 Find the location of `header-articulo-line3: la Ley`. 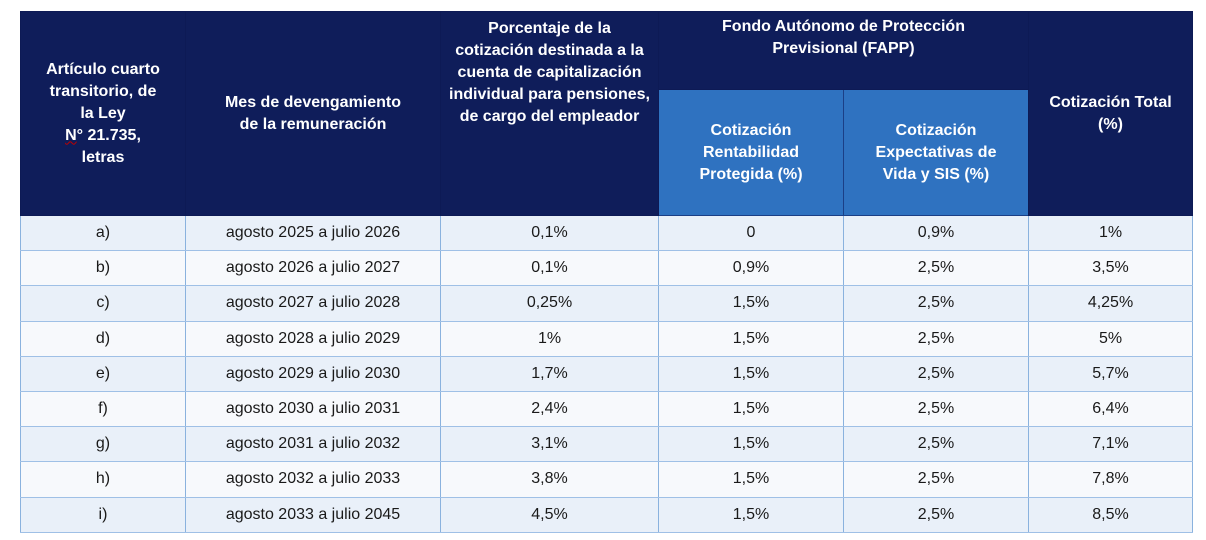

header-articulo-line3: la Ley is located at coordinates (103, 113).